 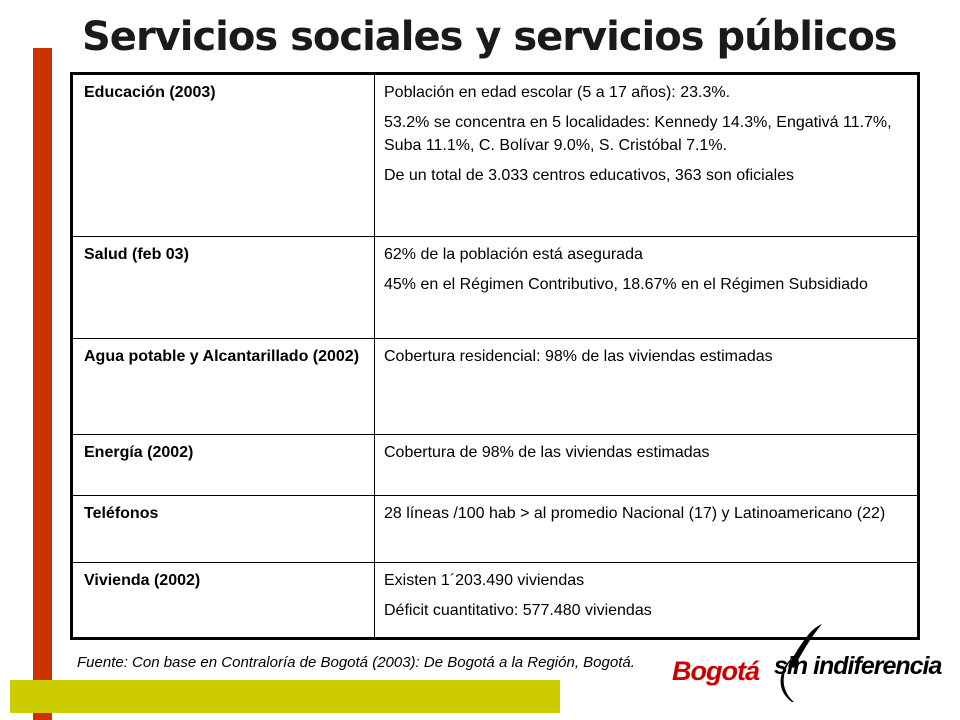 What do you see at coordinates (716, 671) in the screenshot?
I see `logo-word-bogota: Bogotá` at bounding box center [716, 671].